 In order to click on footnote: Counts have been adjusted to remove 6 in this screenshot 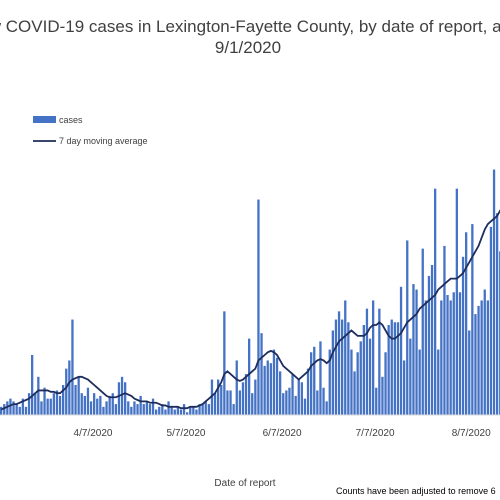, I will do `click(416, 491)`.